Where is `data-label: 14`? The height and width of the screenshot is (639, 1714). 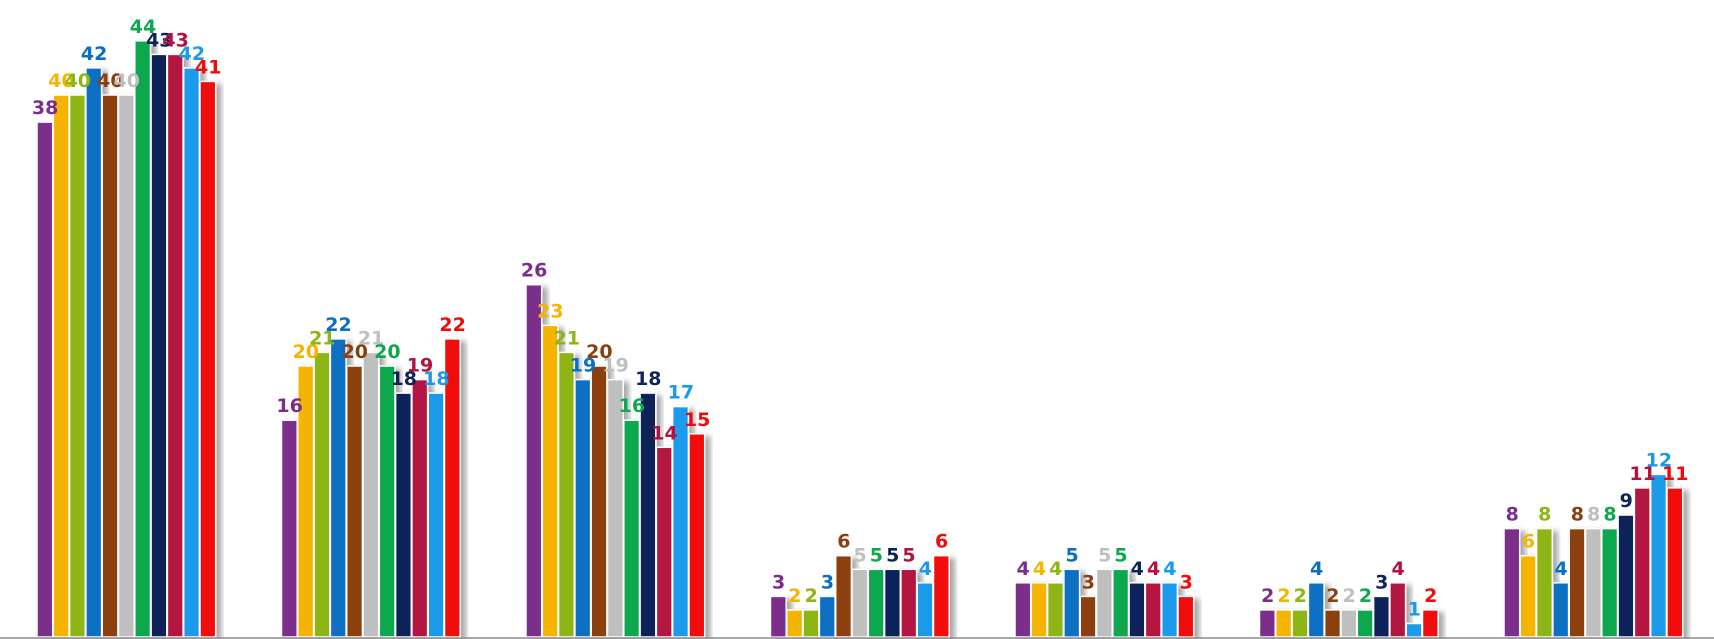
data-label: 14 is located at coordinates (664, 433).